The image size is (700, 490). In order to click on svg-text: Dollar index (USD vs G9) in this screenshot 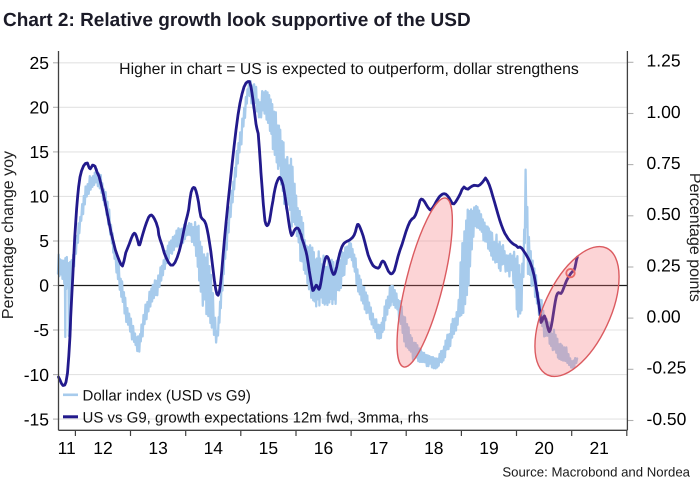, I will do `click(167, 396)`.